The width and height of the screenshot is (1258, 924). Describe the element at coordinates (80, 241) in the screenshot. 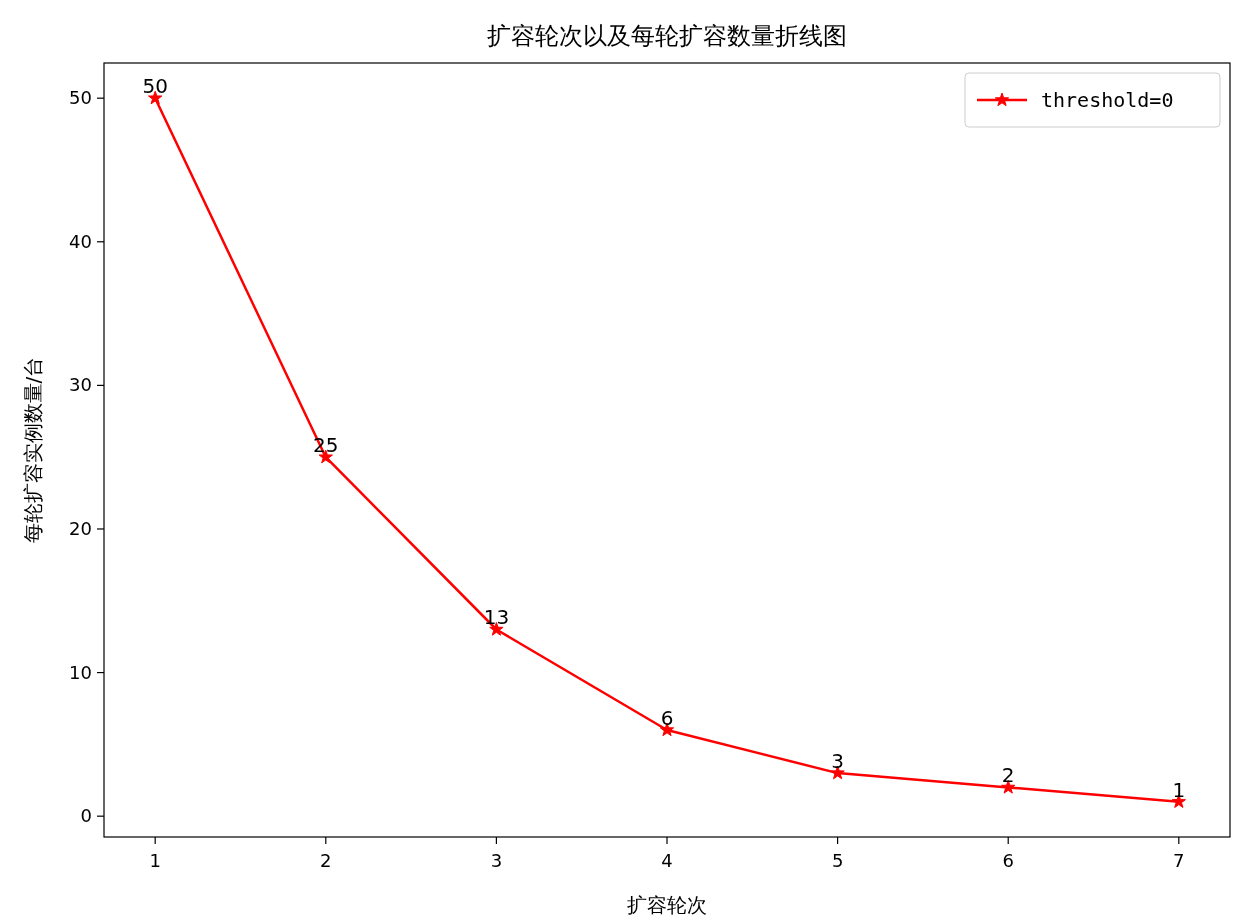

I see `y-tick-label: 40` at that location.